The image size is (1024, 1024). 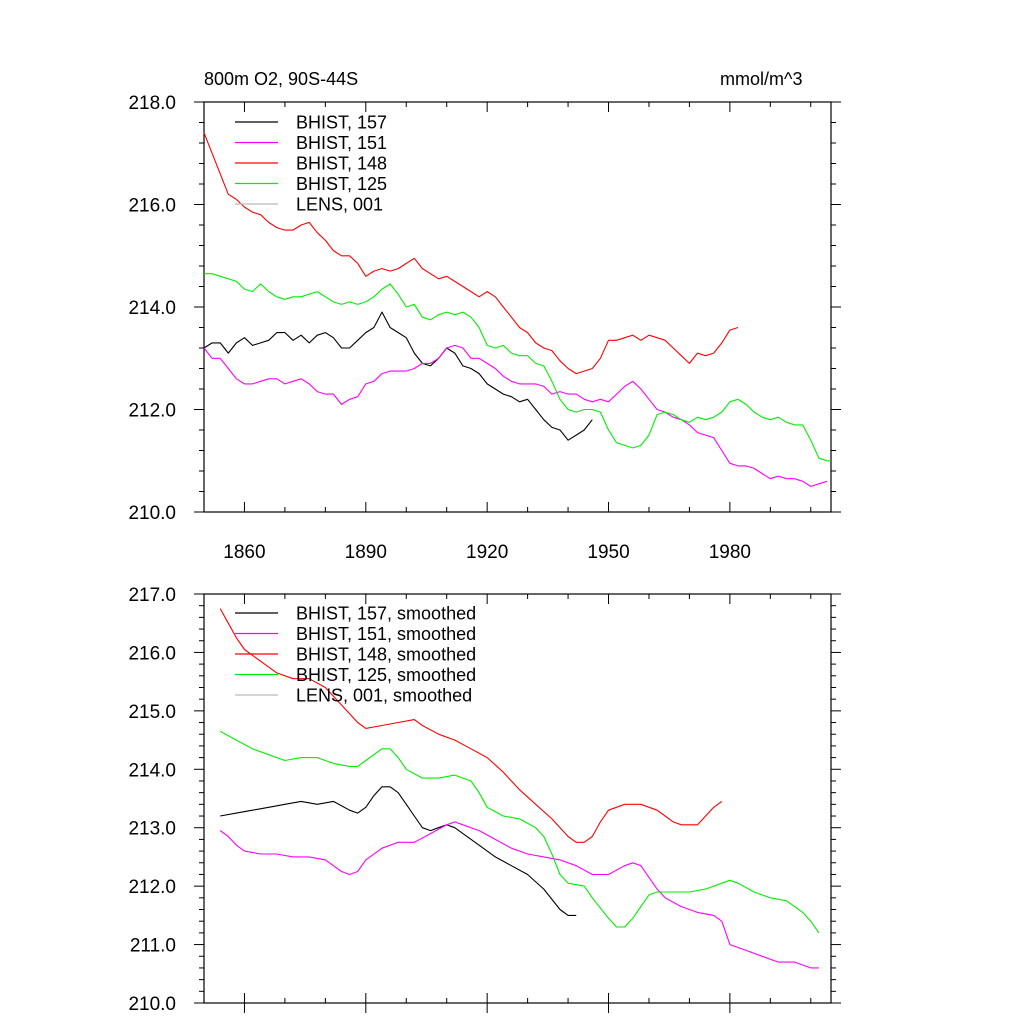 What do you see at coordinates (152, 595) in the screenshot?
I see `y-tick-label: 217.0` at bounding box center [152, 595].